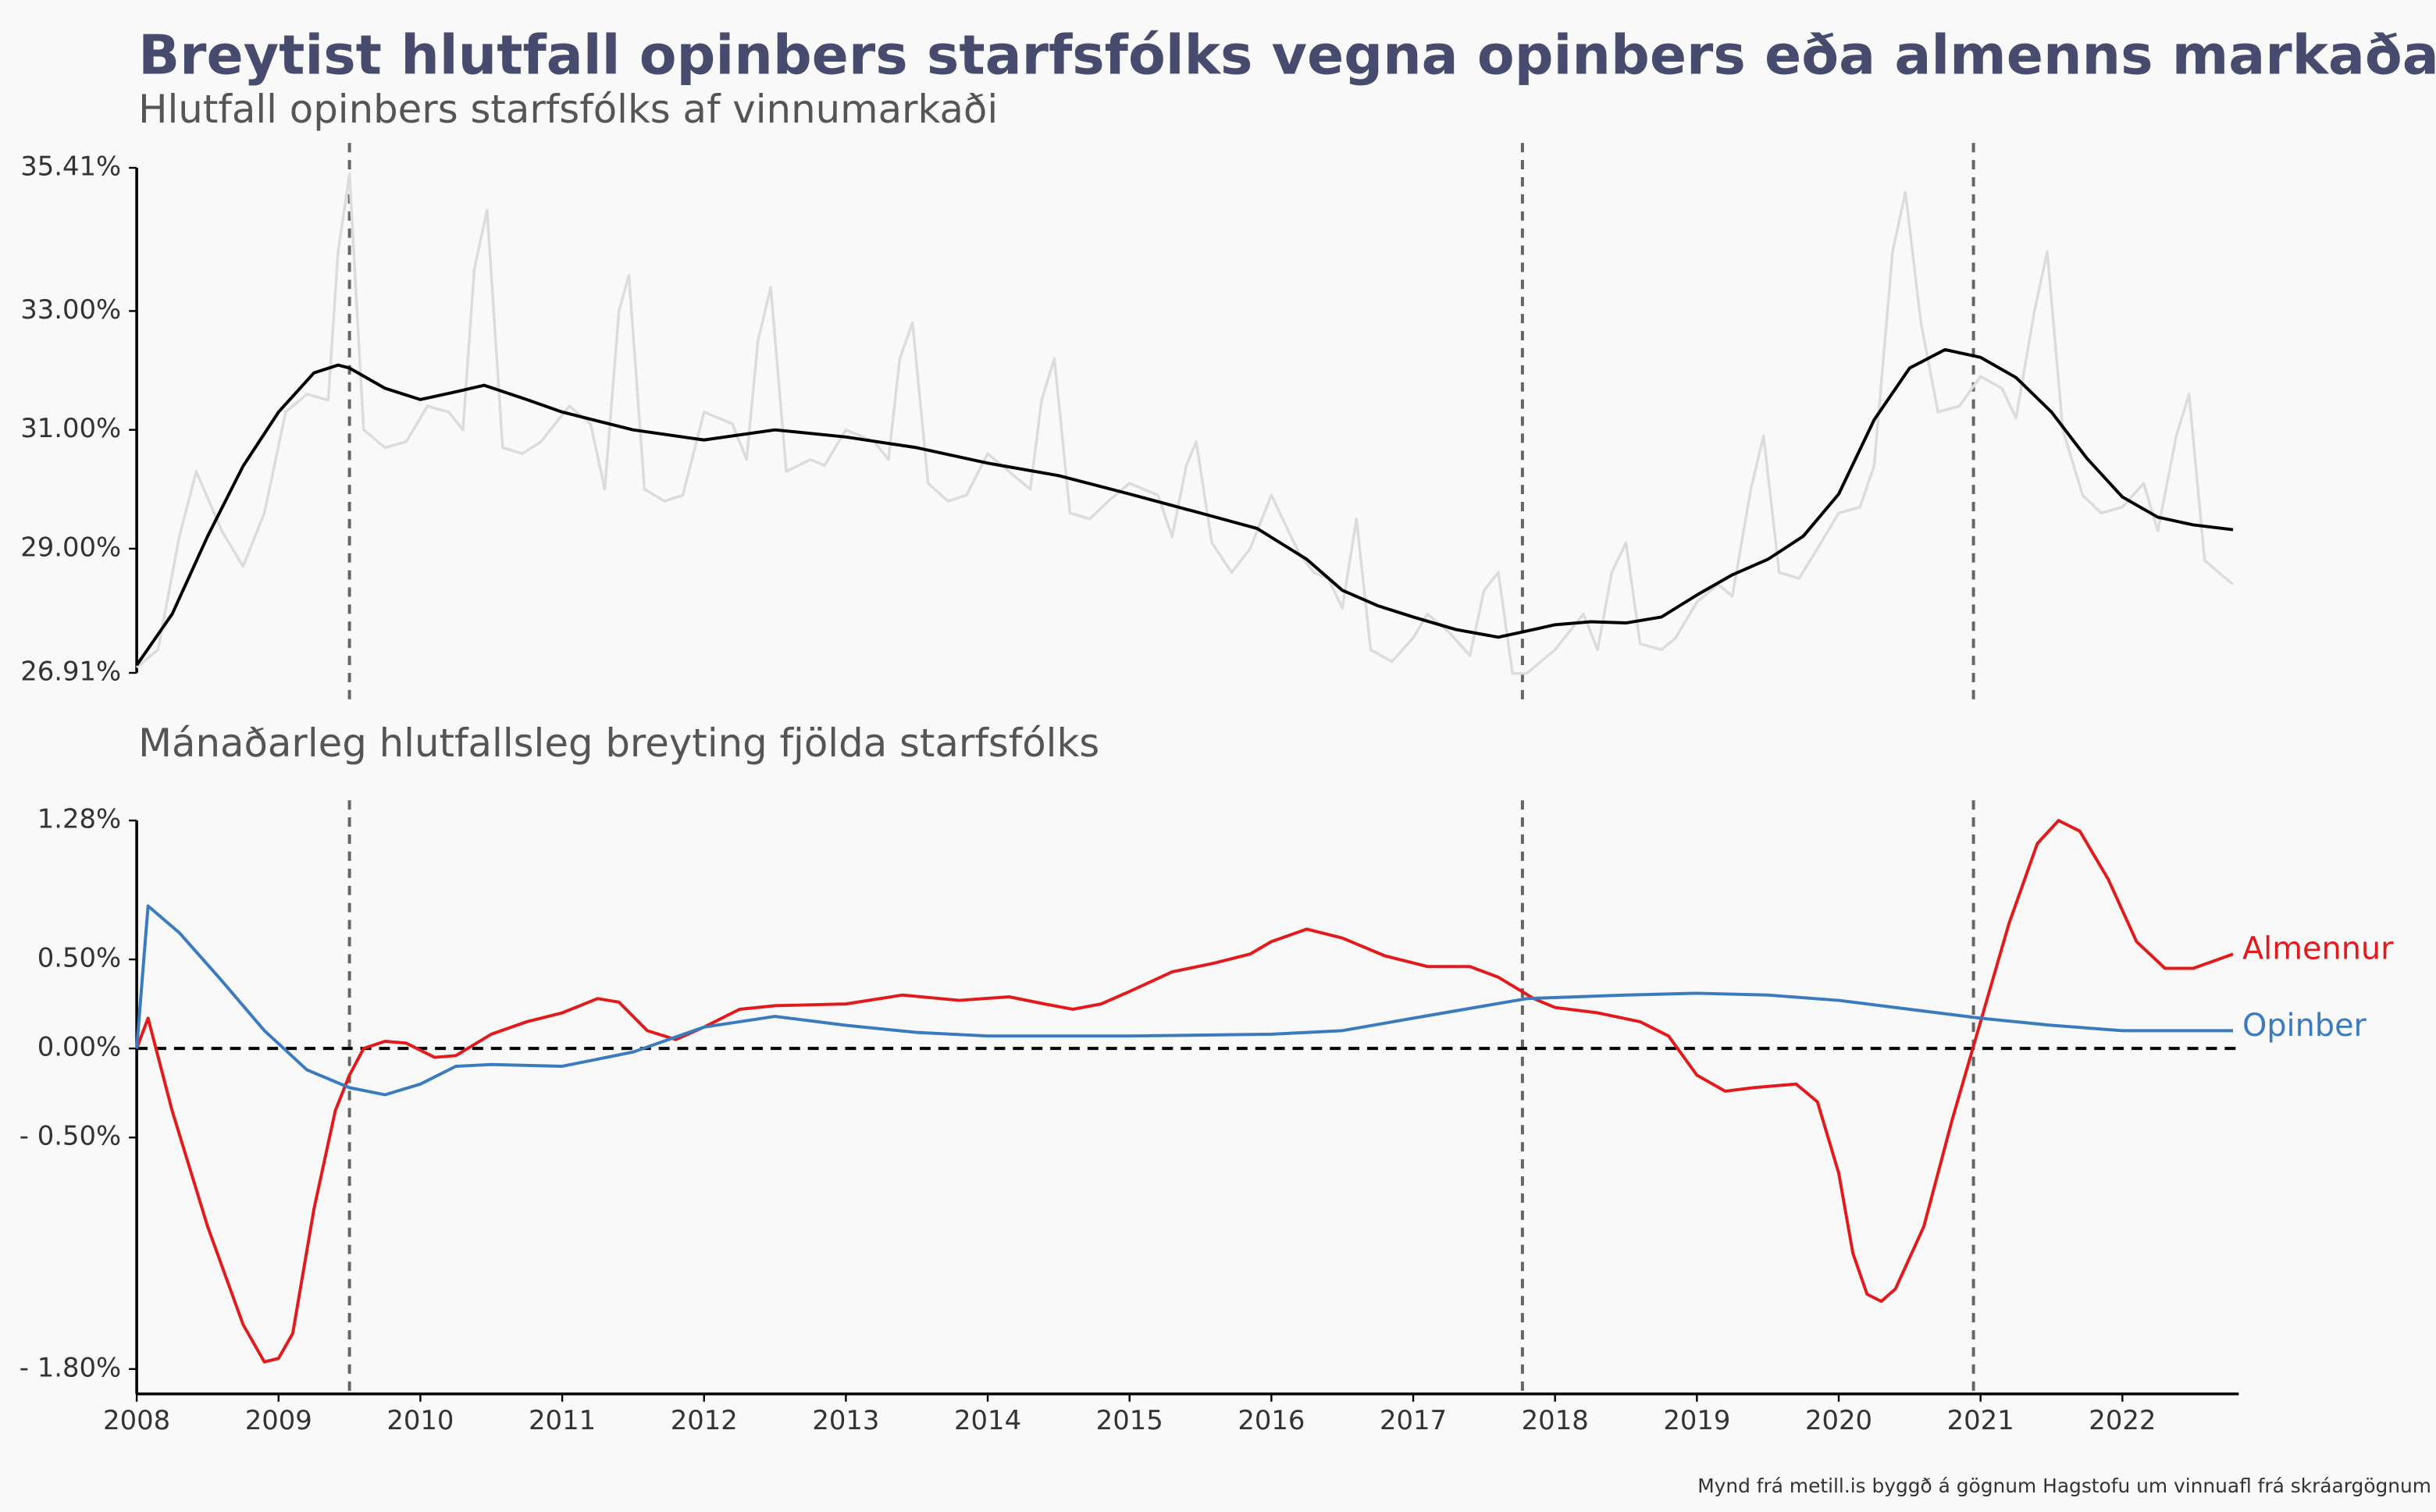  Describe the element at coordinates (278, 1420) in the screenshot. I see `x-tick-label: 2009` at that location.